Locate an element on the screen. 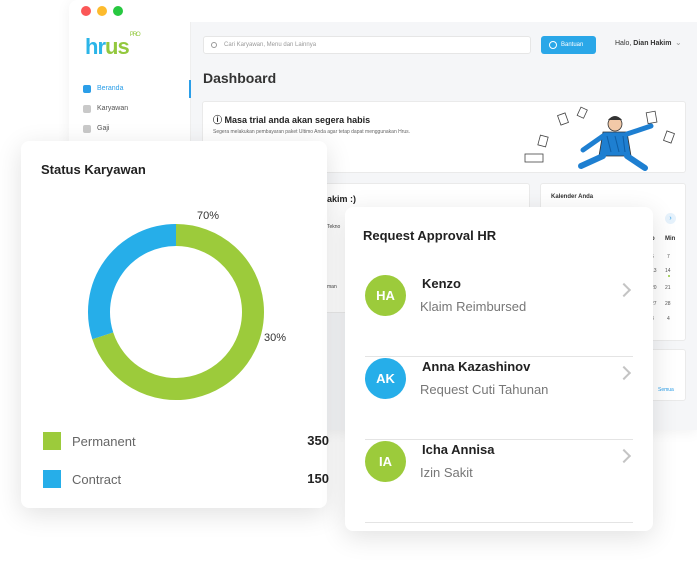  see-all-link: Semua is located at coordinates (666, 390).